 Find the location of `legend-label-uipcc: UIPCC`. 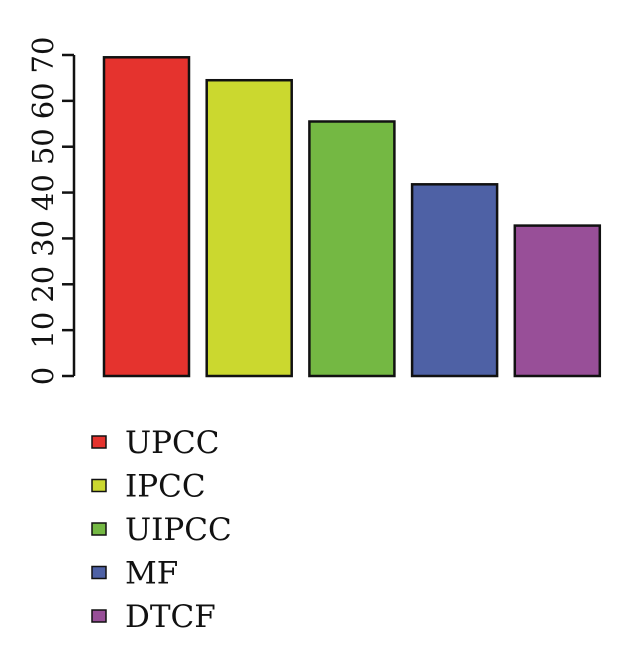

legend-label-uipcc: UIPCC is located at coordinates (178, 530).